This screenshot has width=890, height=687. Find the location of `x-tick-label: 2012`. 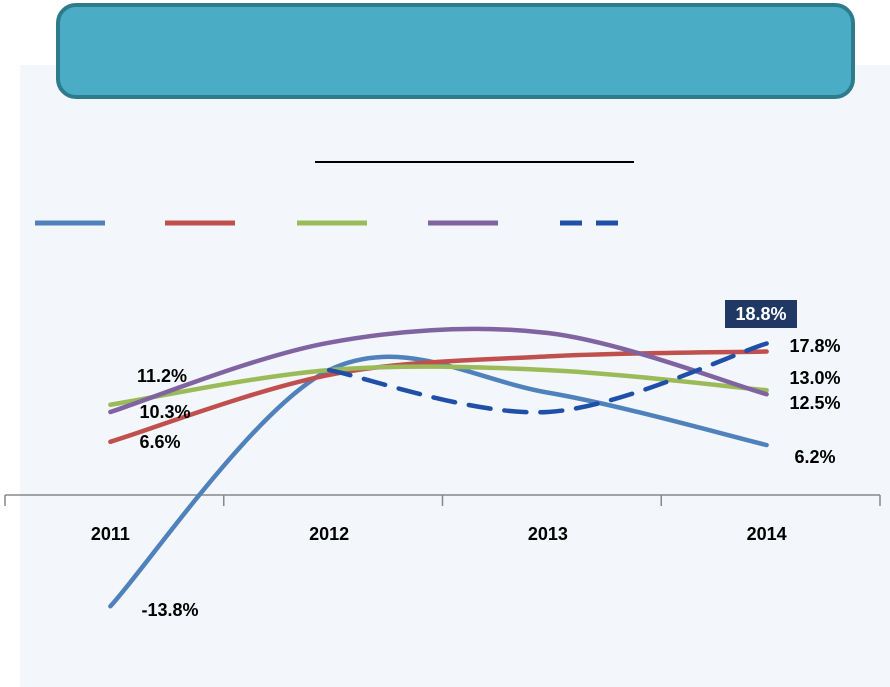

x-tick-label: 2012 is located at coordinates (329, 534).